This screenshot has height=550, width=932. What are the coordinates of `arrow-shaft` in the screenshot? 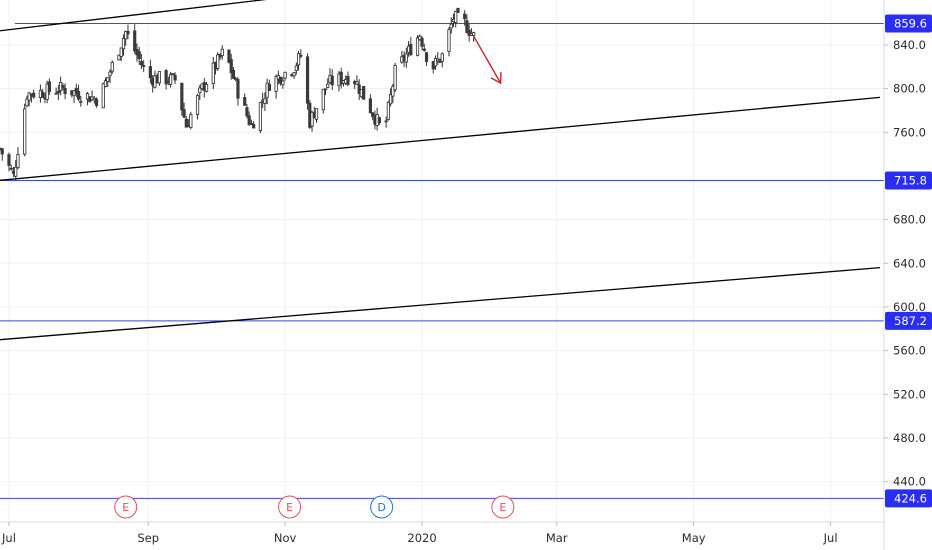 It's located at (487, 59).